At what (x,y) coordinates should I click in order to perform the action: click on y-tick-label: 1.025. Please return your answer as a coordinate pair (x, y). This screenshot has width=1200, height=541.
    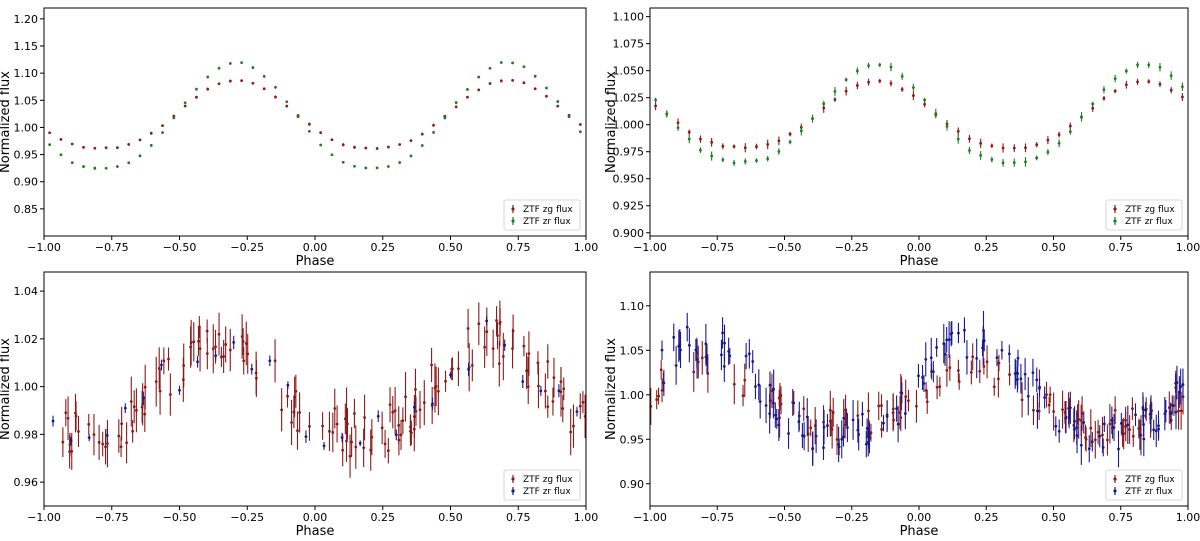
    Looking at the image, I should click on (629, 98).